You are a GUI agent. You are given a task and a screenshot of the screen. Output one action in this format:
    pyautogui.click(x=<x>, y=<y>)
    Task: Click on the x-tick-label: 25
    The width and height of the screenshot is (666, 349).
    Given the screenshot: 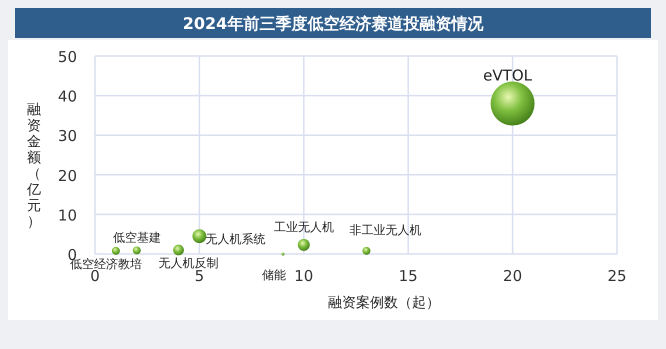 What is the action you would take?
    pyautogui.click(x=617, y=276)
    